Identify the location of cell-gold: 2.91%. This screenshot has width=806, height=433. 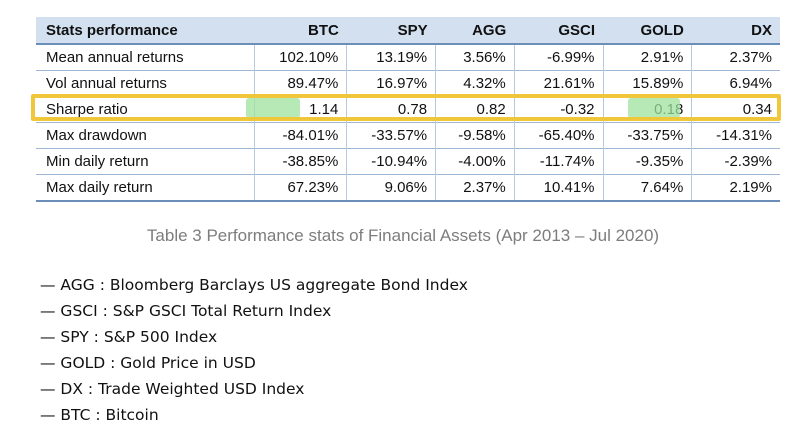
(647, 57).